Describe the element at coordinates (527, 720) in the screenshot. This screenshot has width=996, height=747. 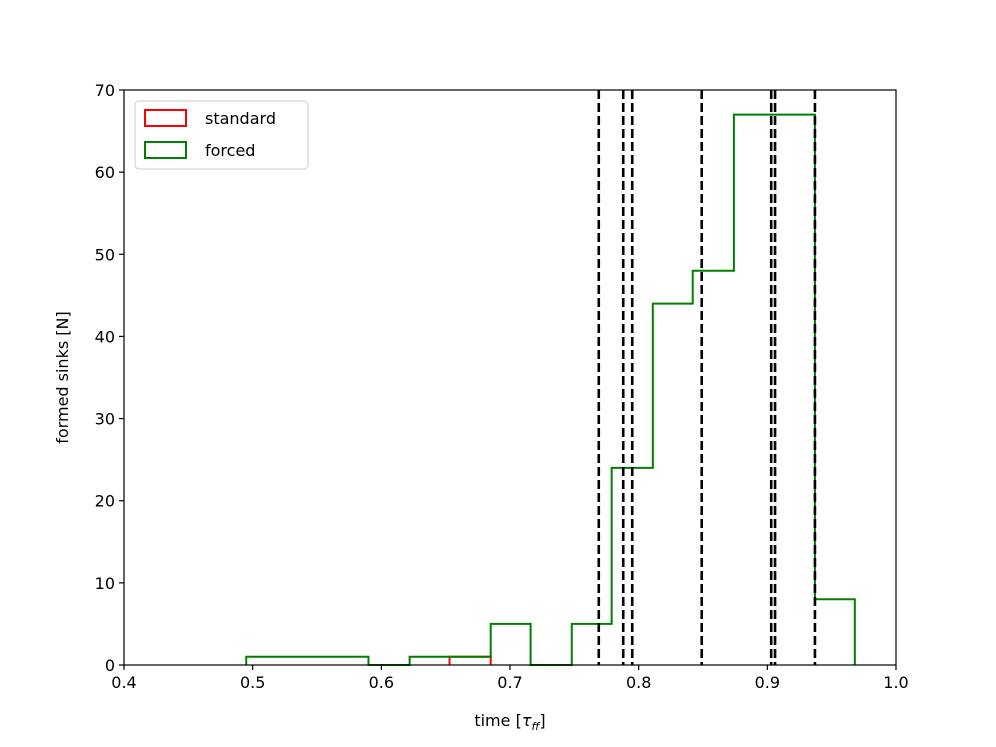
I see `x-axis-label-symbol: τ` at that location.